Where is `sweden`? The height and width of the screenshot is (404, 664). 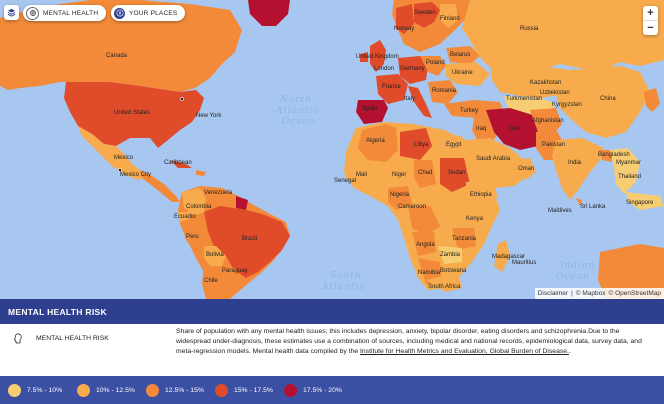
sweden is located at coordinates (427, 15).